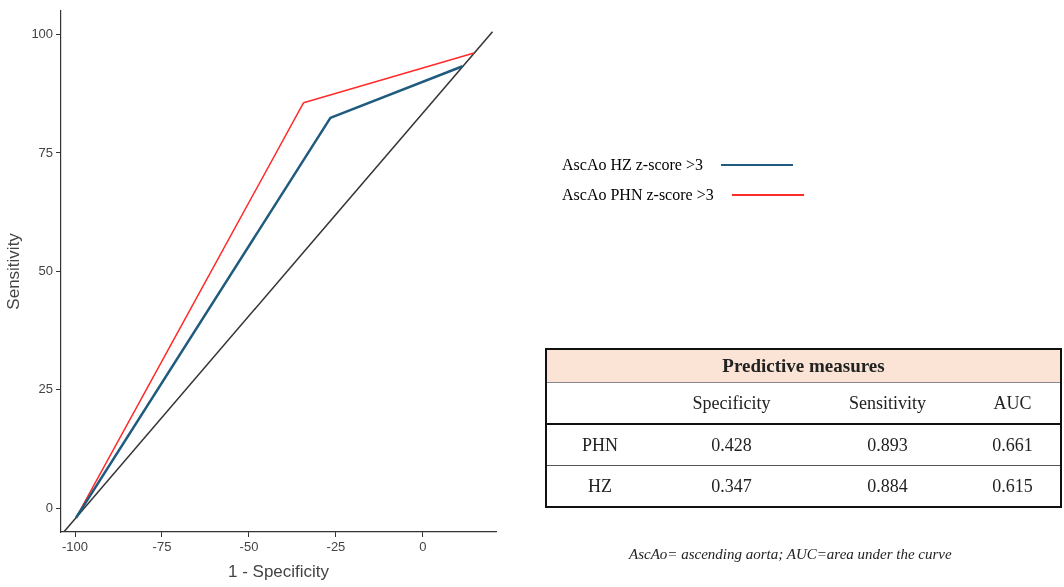 The height and width of the screenshot is (587, 1064). I want to click on data-label: 0.661, so click(1012, 445).